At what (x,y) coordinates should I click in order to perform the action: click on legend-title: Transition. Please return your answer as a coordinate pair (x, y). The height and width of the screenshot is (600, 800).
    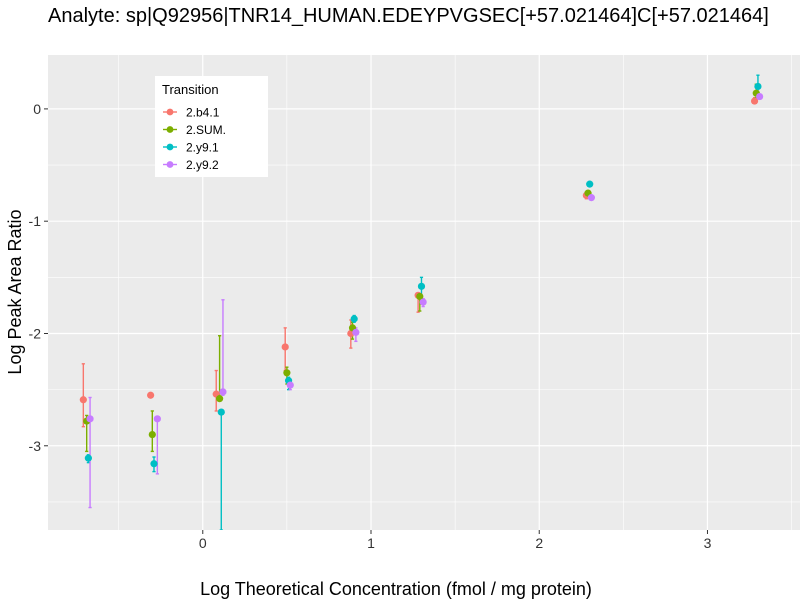
    Looking at the image, I should click on (190, 89).